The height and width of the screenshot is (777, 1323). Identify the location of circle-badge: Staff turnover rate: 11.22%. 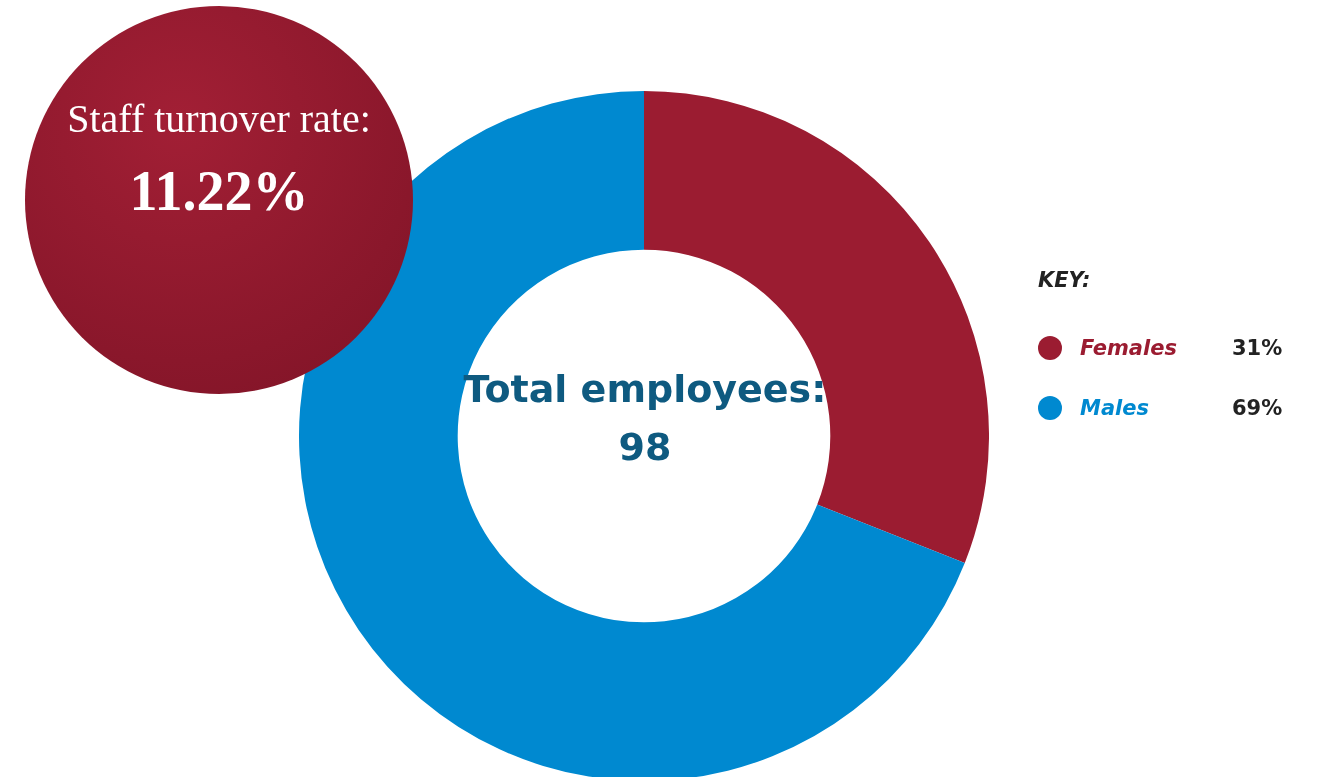
(219, 200).